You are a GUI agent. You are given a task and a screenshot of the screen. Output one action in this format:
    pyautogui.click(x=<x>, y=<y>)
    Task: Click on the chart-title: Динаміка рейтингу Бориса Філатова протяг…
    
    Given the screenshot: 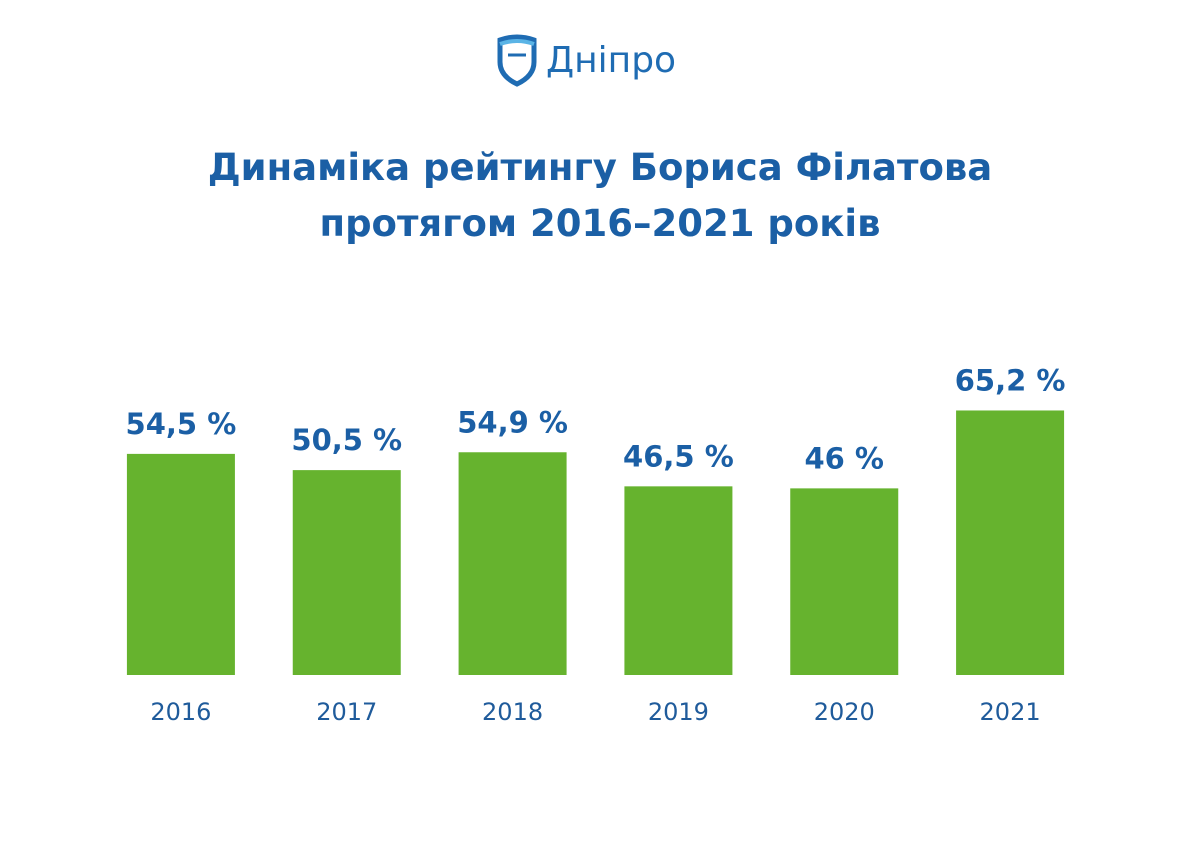 What is the action you would take?
    pyautogui.click(x=600, y=195)
    